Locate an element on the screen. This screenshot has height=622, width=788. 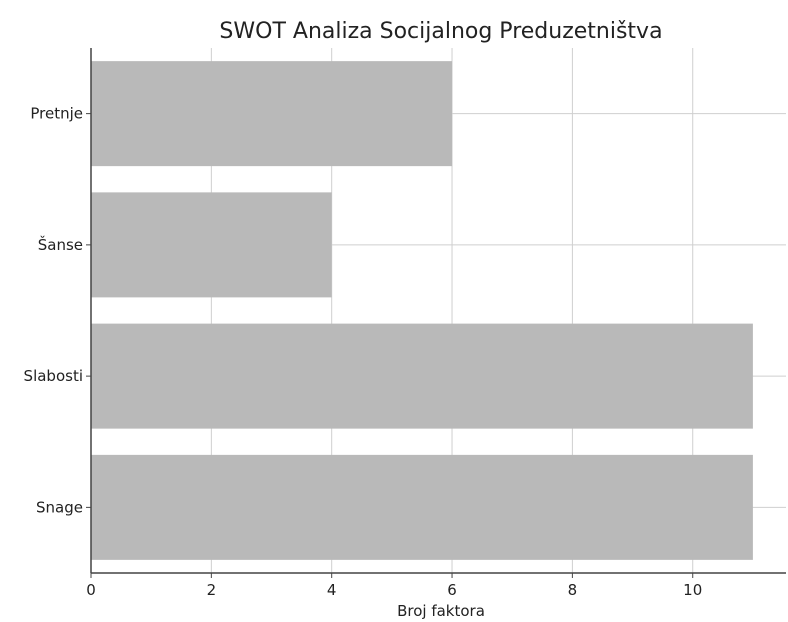
x-tick-label: 0 is located at coordinates (91, 590).